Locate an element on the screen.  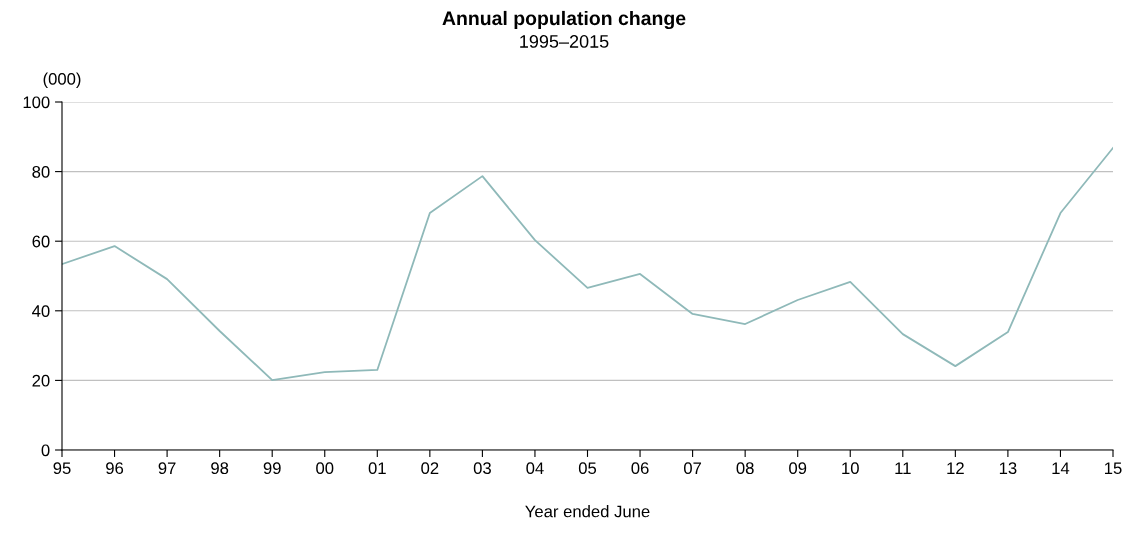
y-tick-label: 60 is located at coordinates (41, 241).